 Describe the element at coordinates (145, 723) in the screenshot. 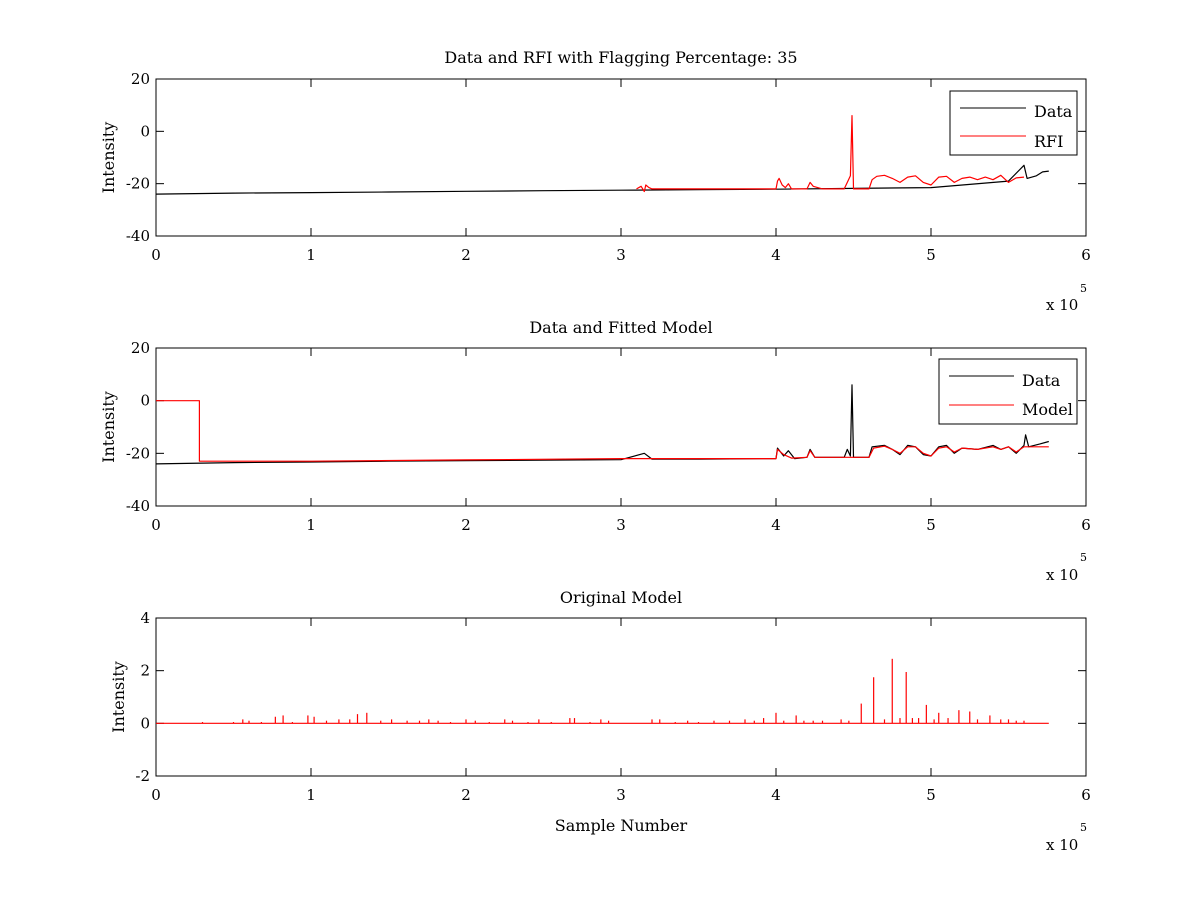

I see `subplot-3-ytick-label: 0` at that location.